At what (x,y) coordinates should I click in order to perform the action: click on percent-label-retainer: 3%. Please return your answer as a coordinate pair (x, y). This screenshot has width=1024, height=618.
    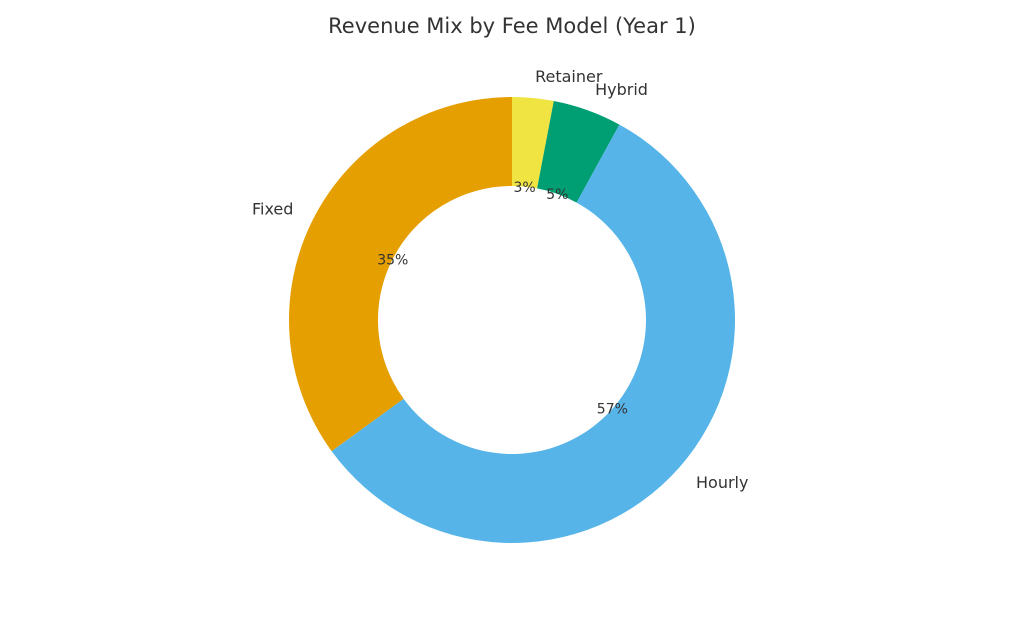
    Looking at the image, I should click on (524, 188).